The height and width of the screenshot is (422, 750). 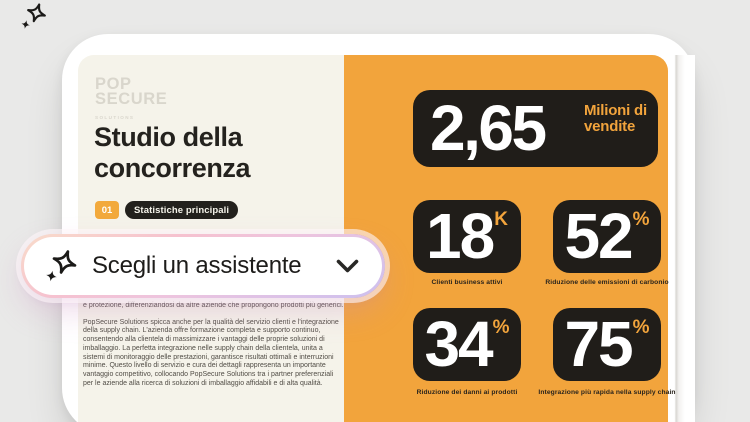 I want to click on brand-logo-subtitle: SOLUTIONS, so click(x=115, y=117).